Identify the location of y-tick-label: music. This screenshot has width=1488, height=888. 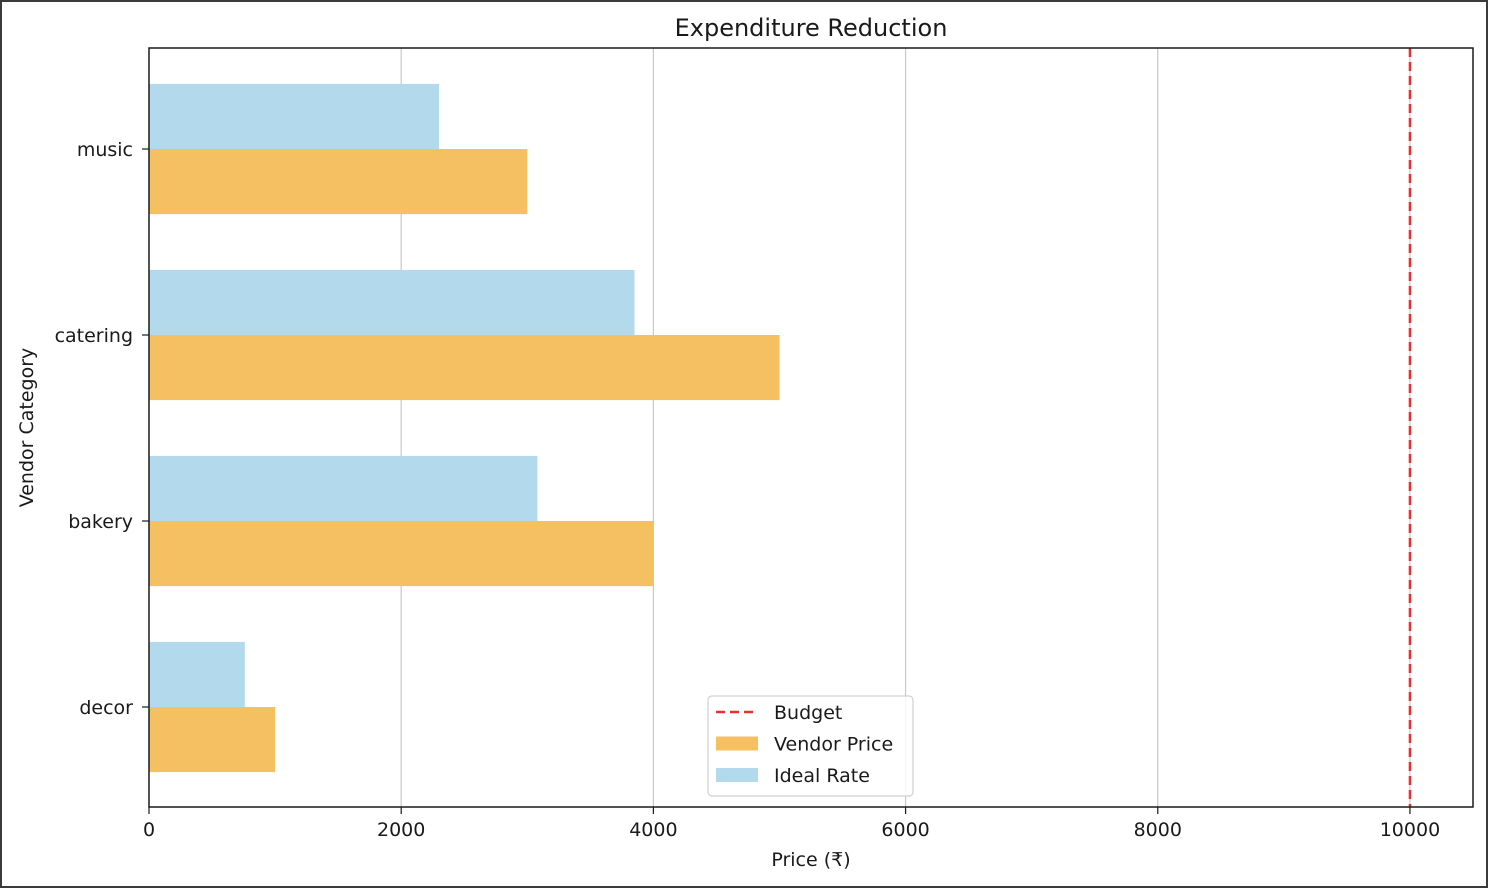
(105, 150).